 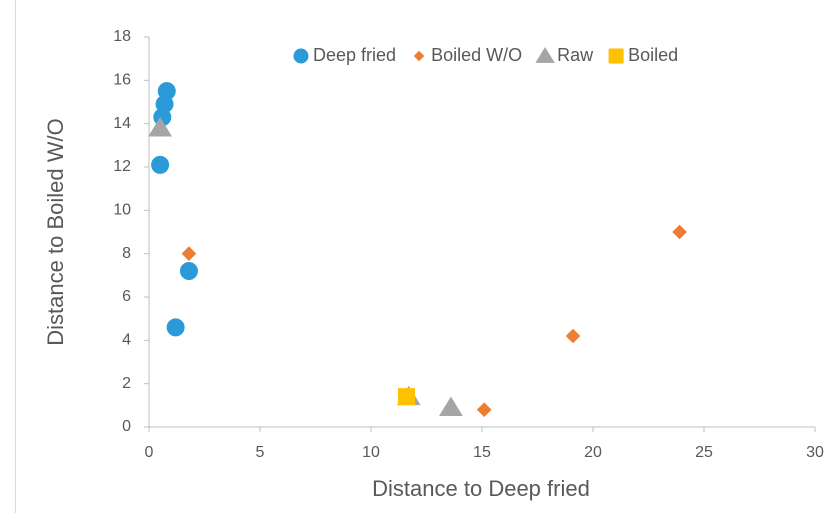 I want to click on y-tick-label: 4, so click(x=126, y=340).